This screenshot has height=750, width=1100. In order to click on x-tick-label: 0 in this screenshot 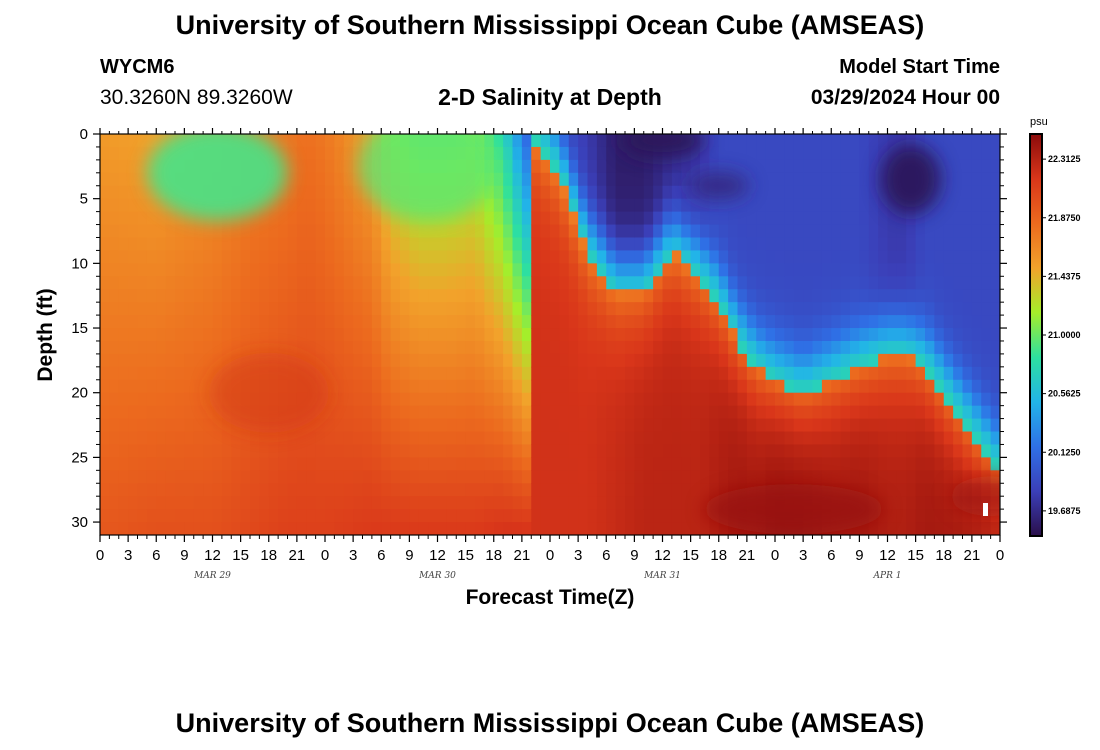, I will do `click(100, 555)`.